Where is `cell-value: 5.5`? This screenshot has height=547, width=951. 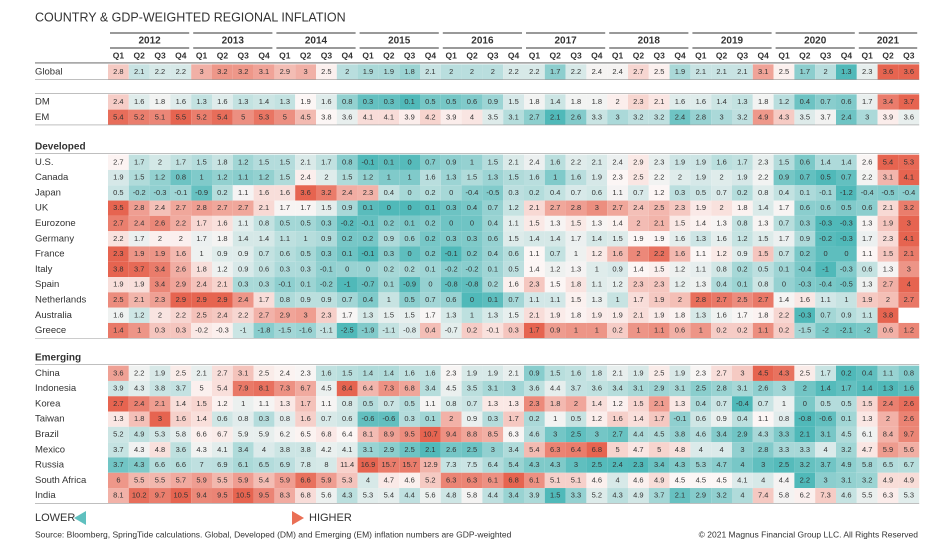
cell-value: 5.5 is located at coordinates (181, 116).